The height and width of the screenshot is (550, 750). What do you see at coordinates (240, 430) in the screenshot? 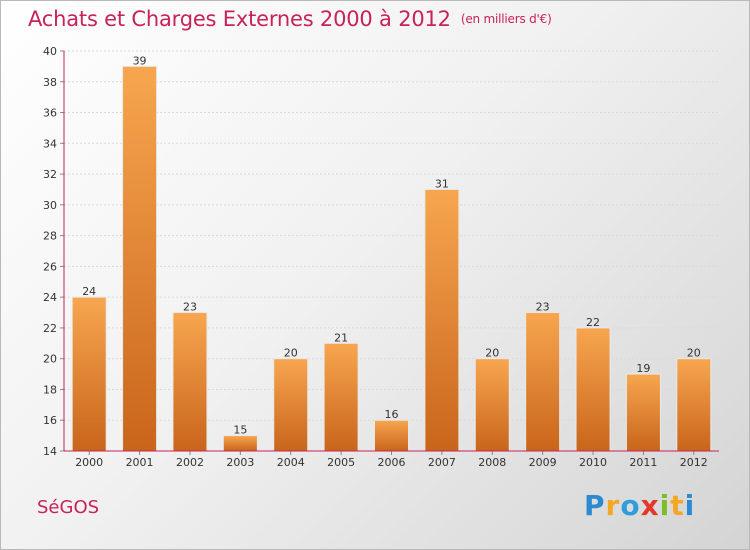
I see `data-label: 15` at bounding box center [240, 430].